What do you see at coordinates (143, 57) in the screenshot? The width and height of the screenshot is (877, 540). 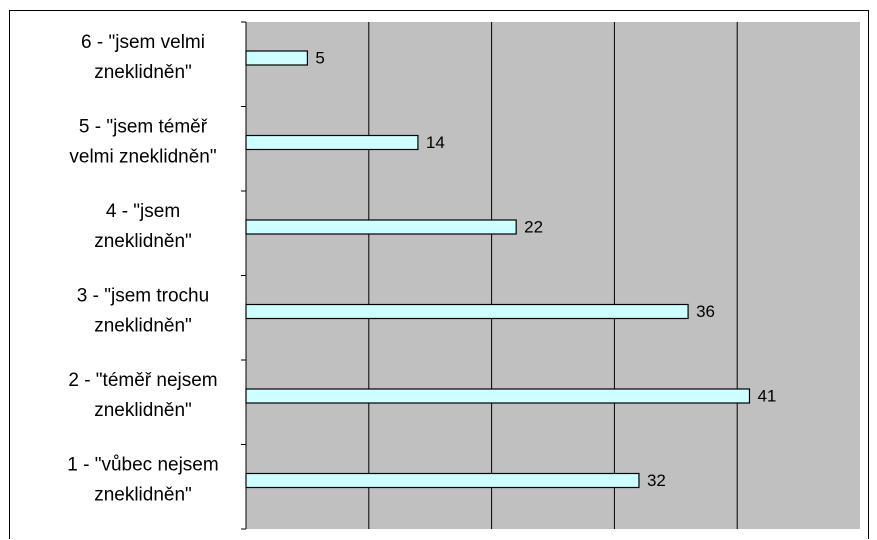 I see `category-label: 6 - "jsem velmi zneklidněn"` at bounding box center [143, 57].